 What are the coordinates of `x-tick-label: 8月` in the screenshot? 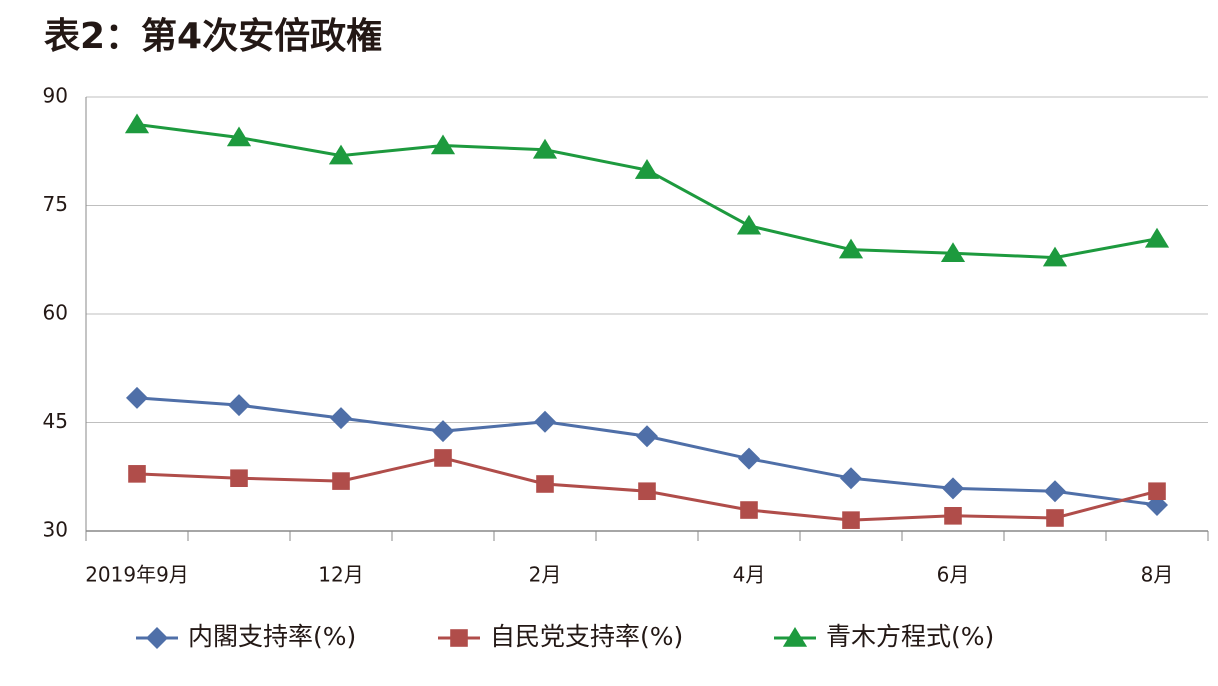 It's located at (1157, 575).